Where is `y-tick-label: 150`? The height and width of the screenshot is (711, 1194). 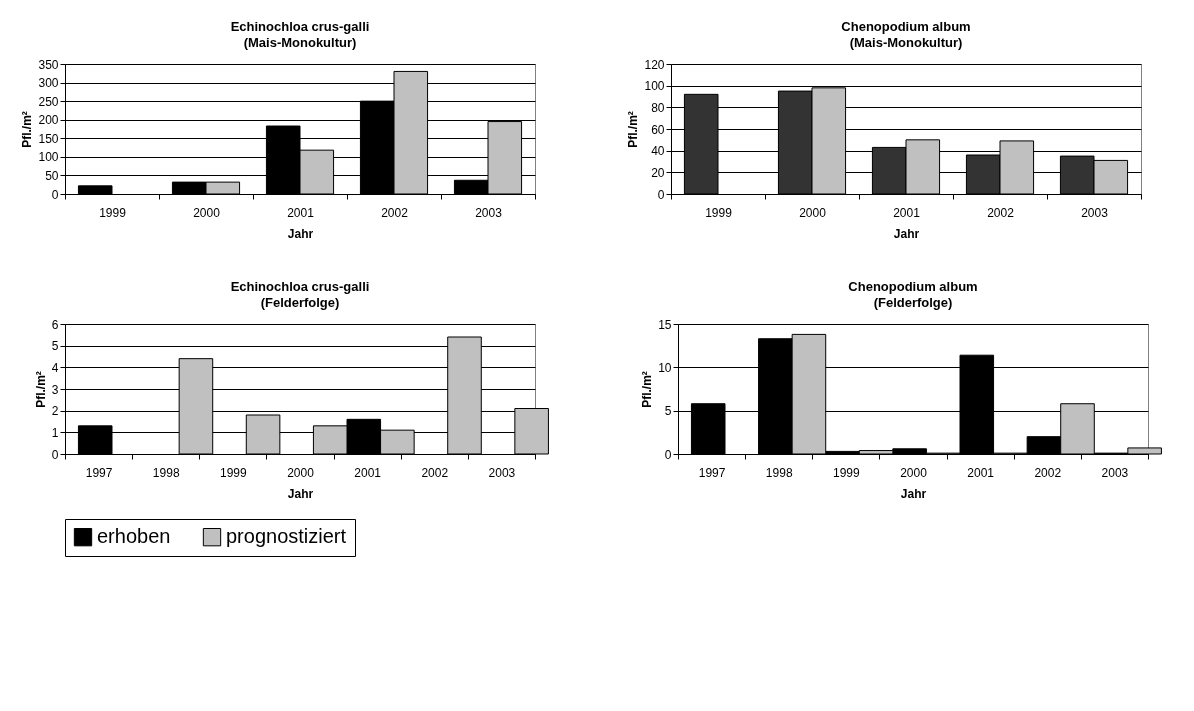
y-tick-label: 150 is located at coordinates (48, 138).